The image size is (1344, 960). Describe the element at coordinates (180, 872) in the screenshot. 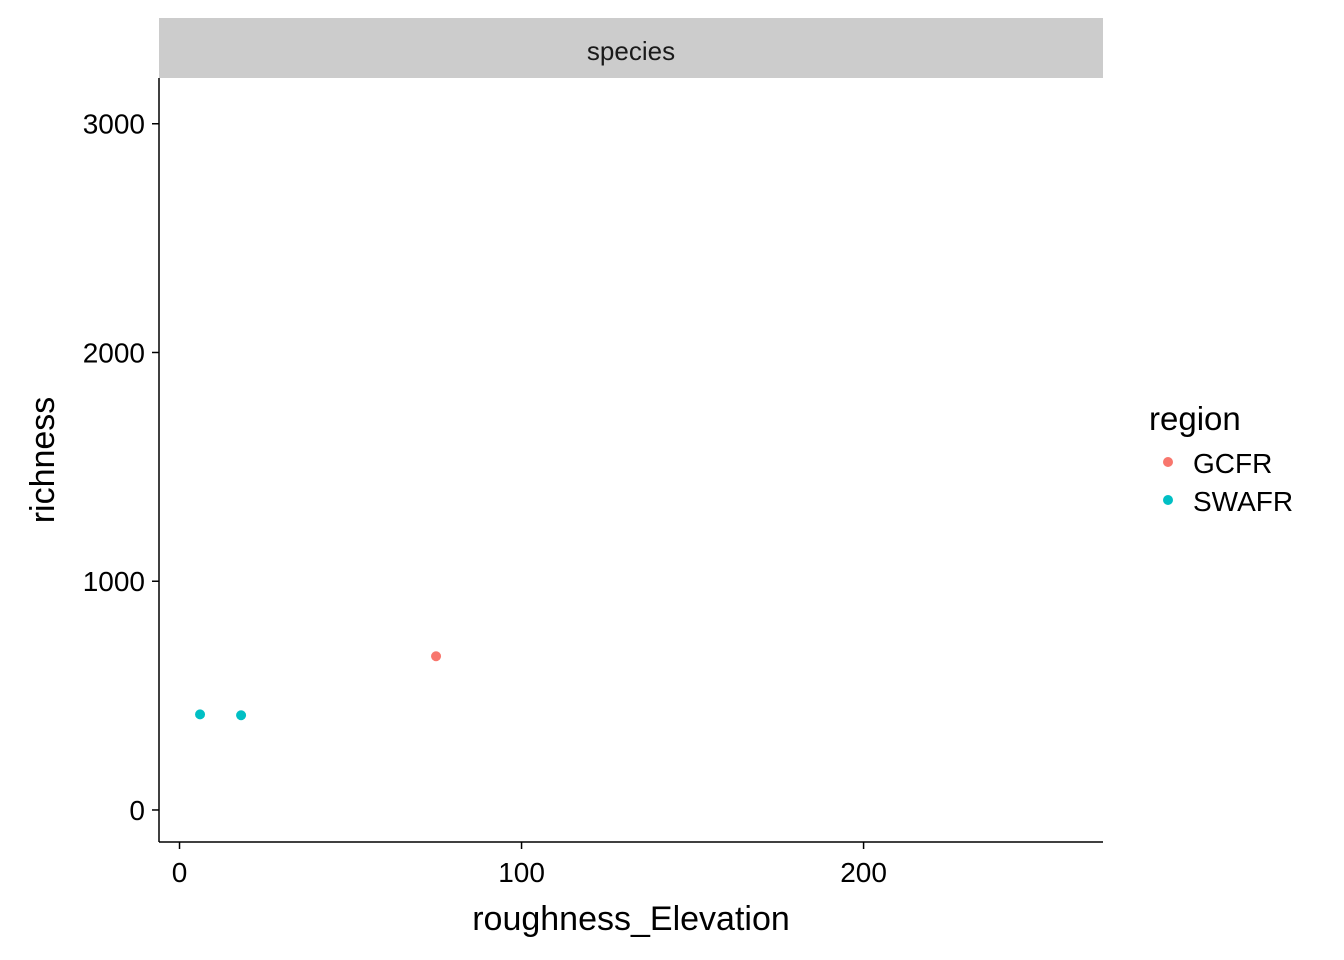

I see `x-tick-label: 0` at that location.